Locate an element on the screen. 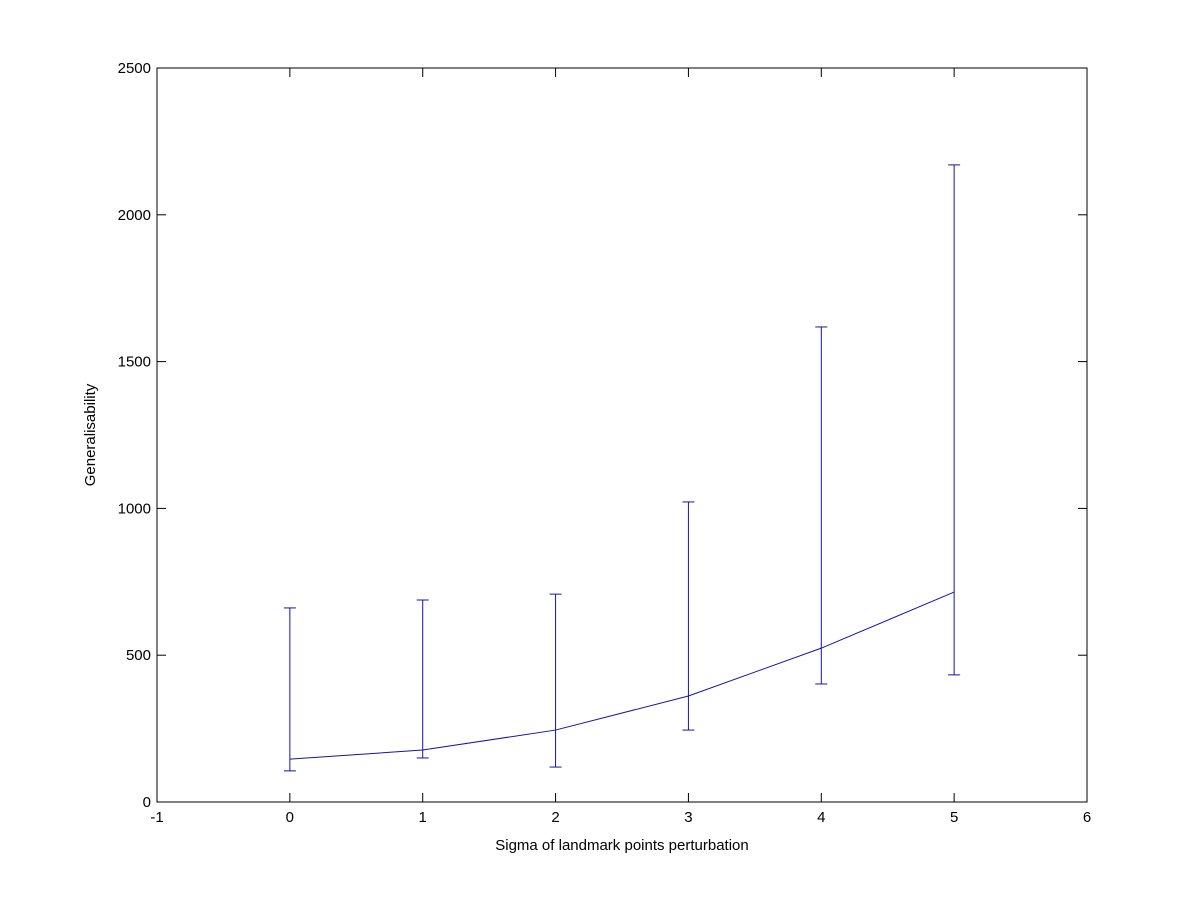 This screenshot has width=1201, height=901. y-axis-label: Generalisability is located at coordinates (90, 434).